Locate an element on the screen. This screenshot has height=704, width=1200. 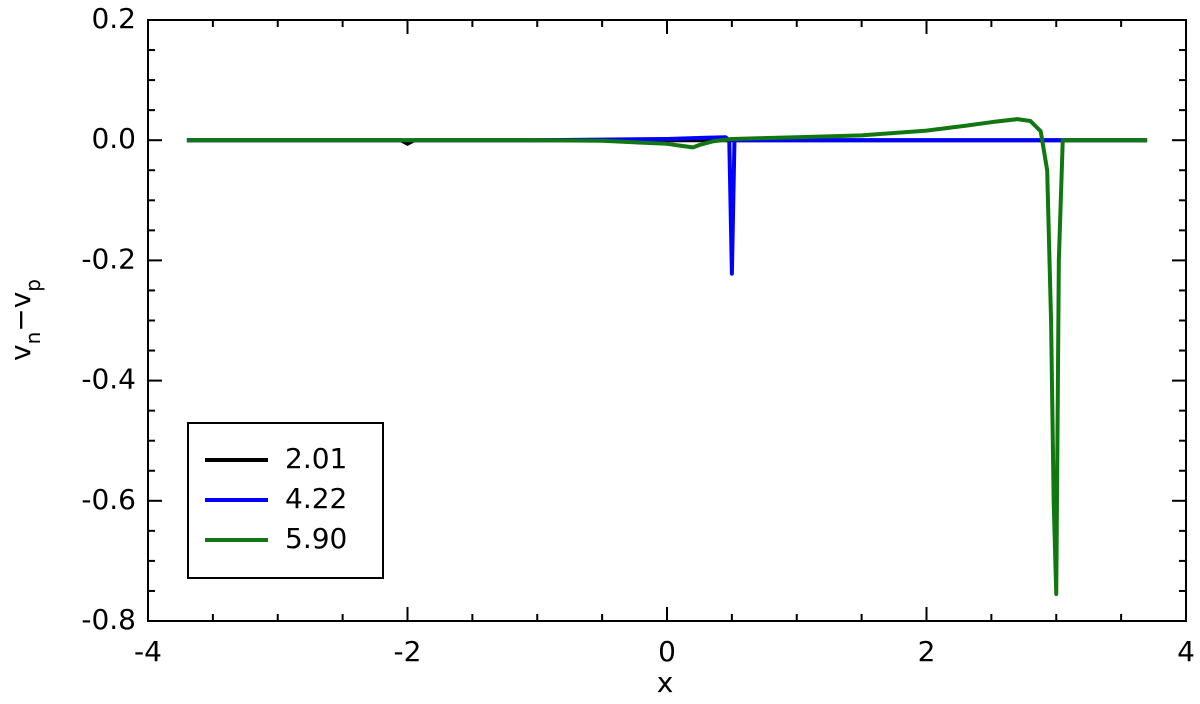
x-tick-label: 2 is located at coordinates (927, 651).